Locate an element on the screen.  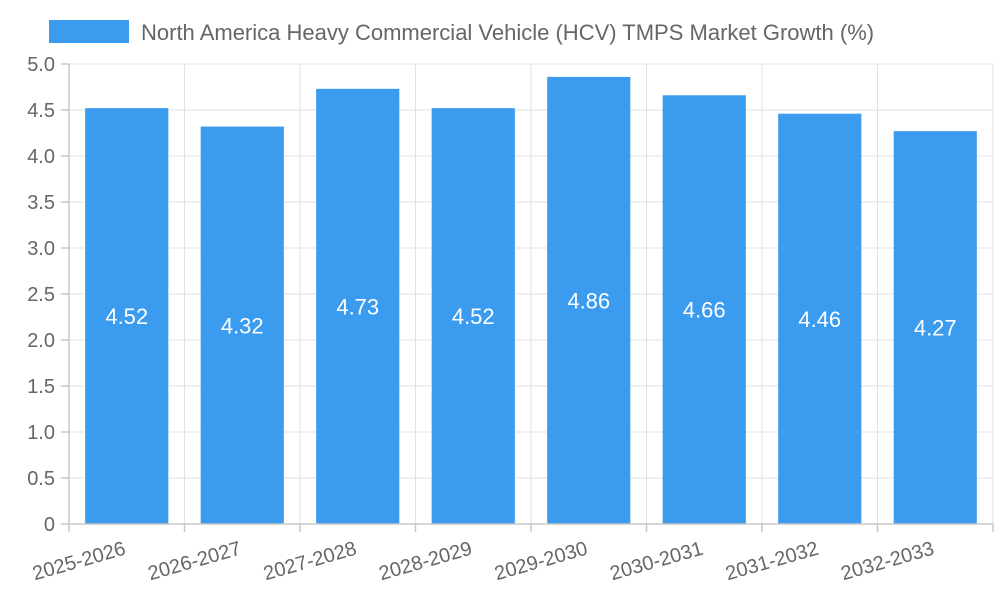
y-axis-ticks: 0 0.5 1.0 1.5 2.0 2.5 3.0 3.5 4.0 4.5 5.0 is located at coordinates (41, 295).